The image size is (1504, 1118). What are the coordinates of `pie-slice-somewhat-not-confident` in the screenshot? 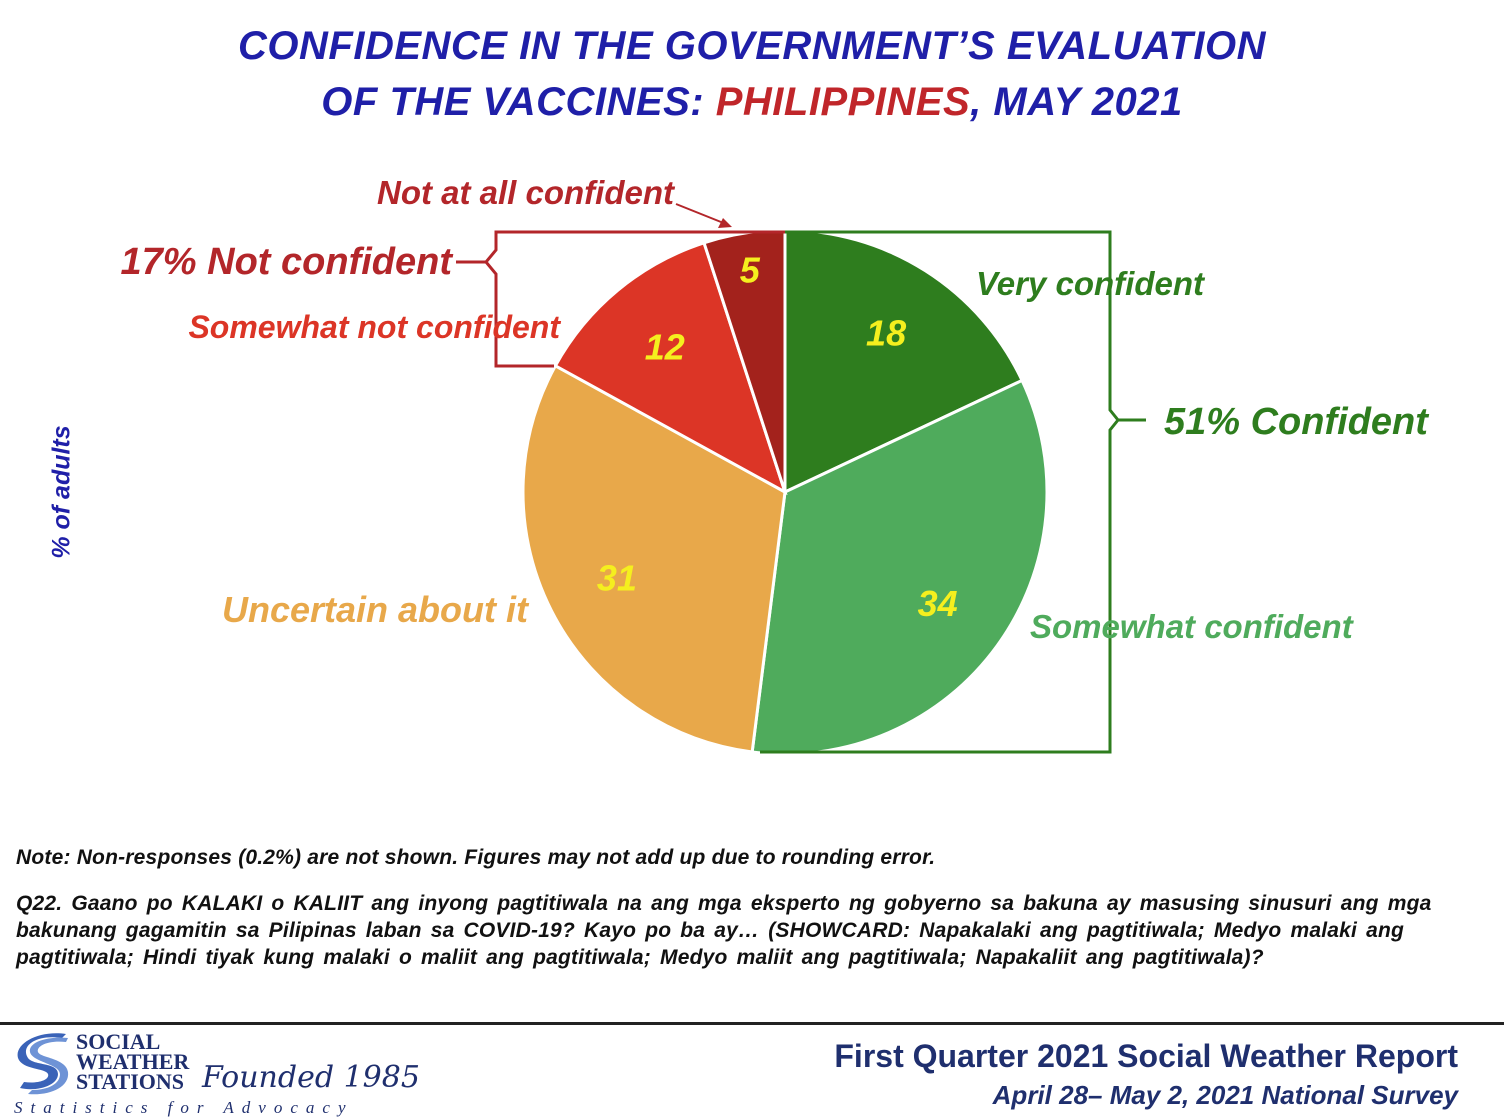 It's located at (670, 368).